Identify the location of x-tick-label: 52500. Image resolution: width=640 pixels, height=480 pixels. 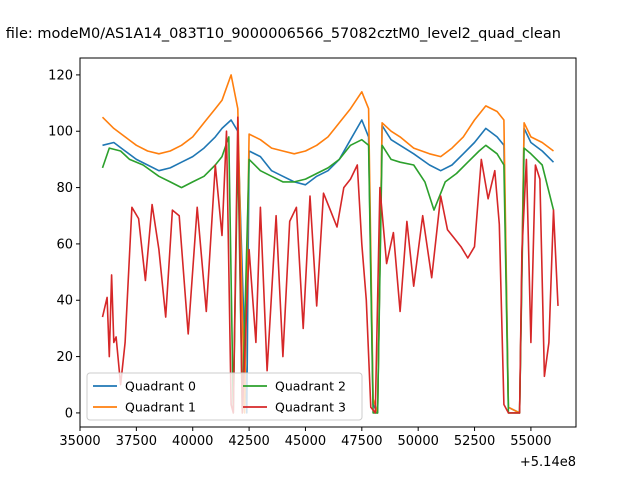
(474, 441).